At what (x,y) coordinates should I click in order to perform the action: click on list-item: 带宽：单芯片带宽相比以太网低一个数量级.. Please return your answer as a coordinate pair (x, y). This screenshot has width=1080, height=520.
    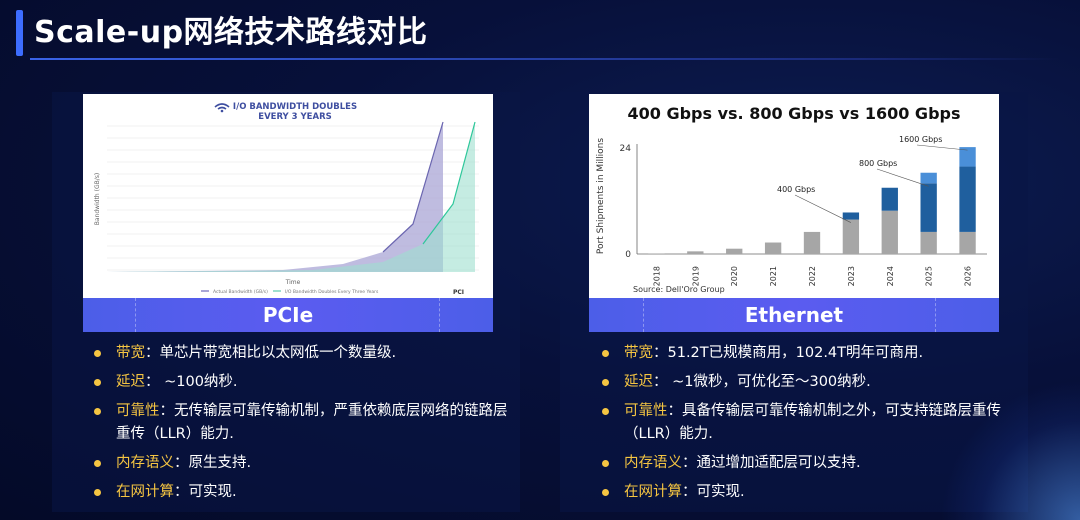
    Looking at the image, I should click on (302, 353).